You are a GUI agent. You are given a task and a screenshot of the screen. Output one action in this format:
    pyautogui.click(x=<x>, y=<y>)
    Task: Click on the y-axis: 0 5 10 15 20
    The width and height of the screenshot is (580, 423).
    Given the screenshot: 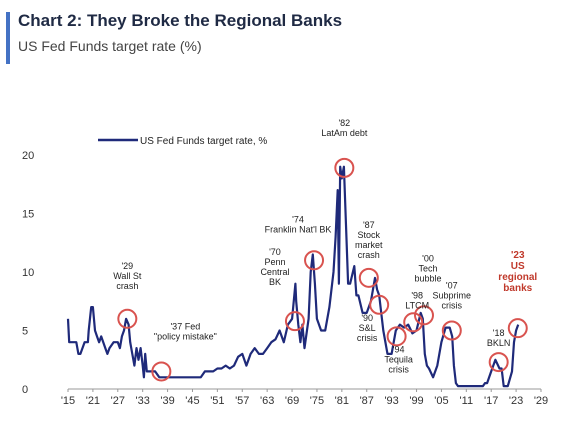 What is the action you would take?
    pyautogui.click(x=28, y=273)
    